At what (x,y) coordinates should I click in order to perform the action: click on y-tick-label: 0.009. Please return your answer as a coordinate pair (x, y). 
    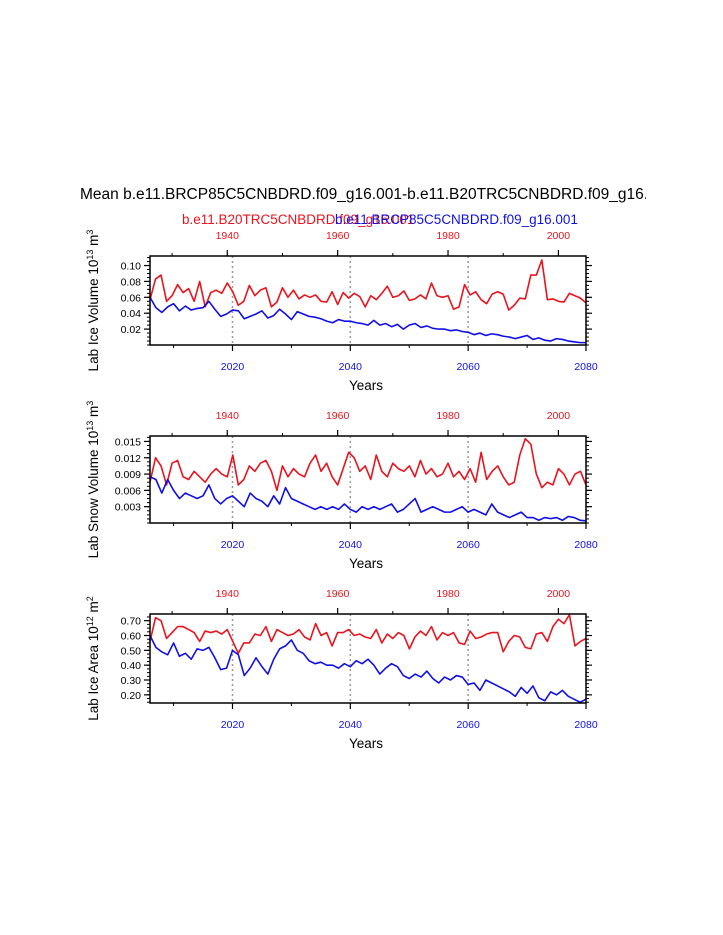
    Looking at the image, I should click on (128, 475).